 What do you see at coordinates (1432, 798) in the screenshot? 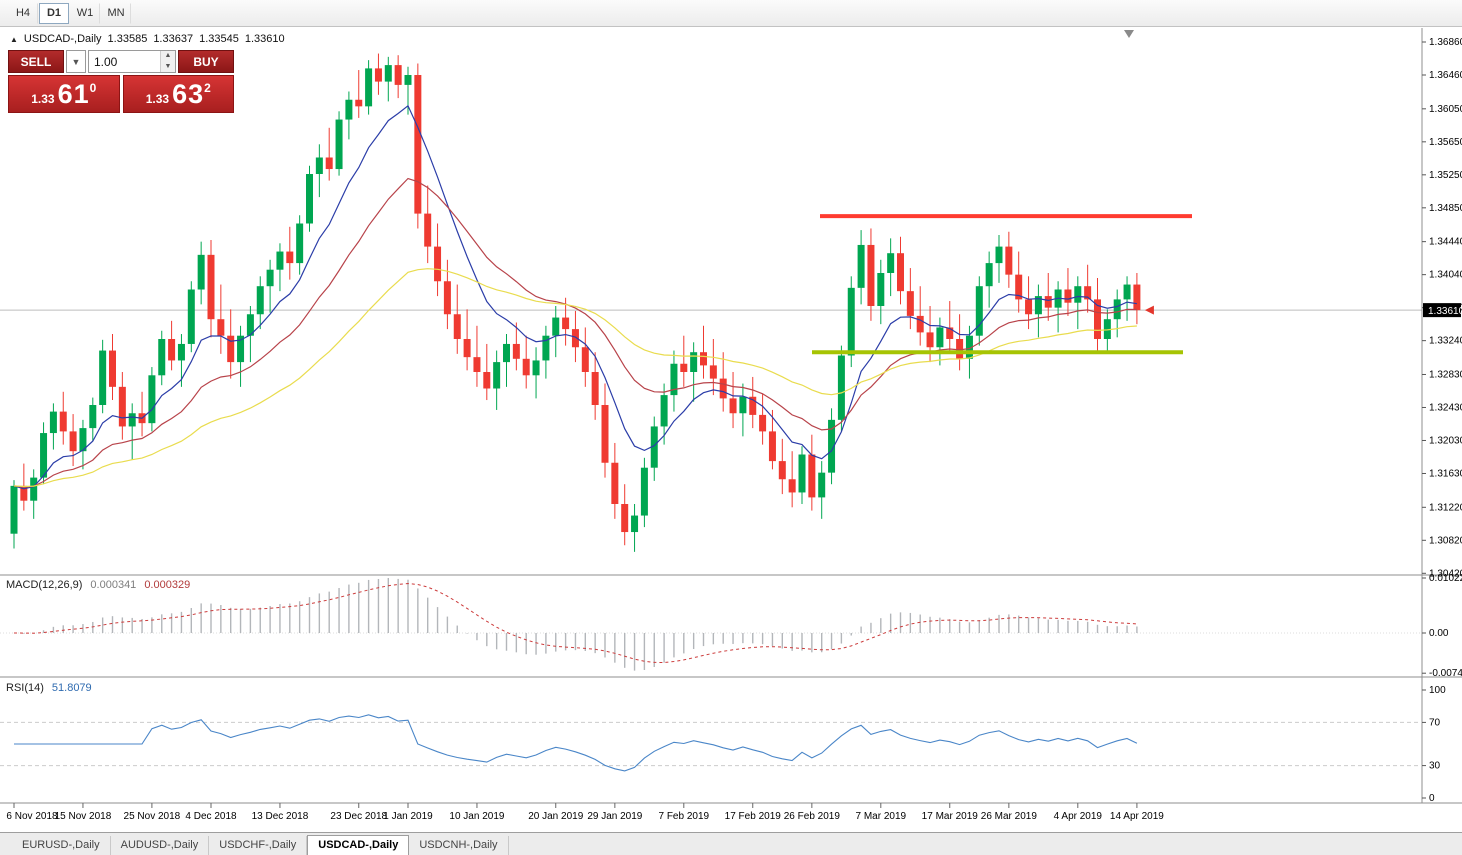
I see `svg-text: 0` at bounding box center [1432, 798].